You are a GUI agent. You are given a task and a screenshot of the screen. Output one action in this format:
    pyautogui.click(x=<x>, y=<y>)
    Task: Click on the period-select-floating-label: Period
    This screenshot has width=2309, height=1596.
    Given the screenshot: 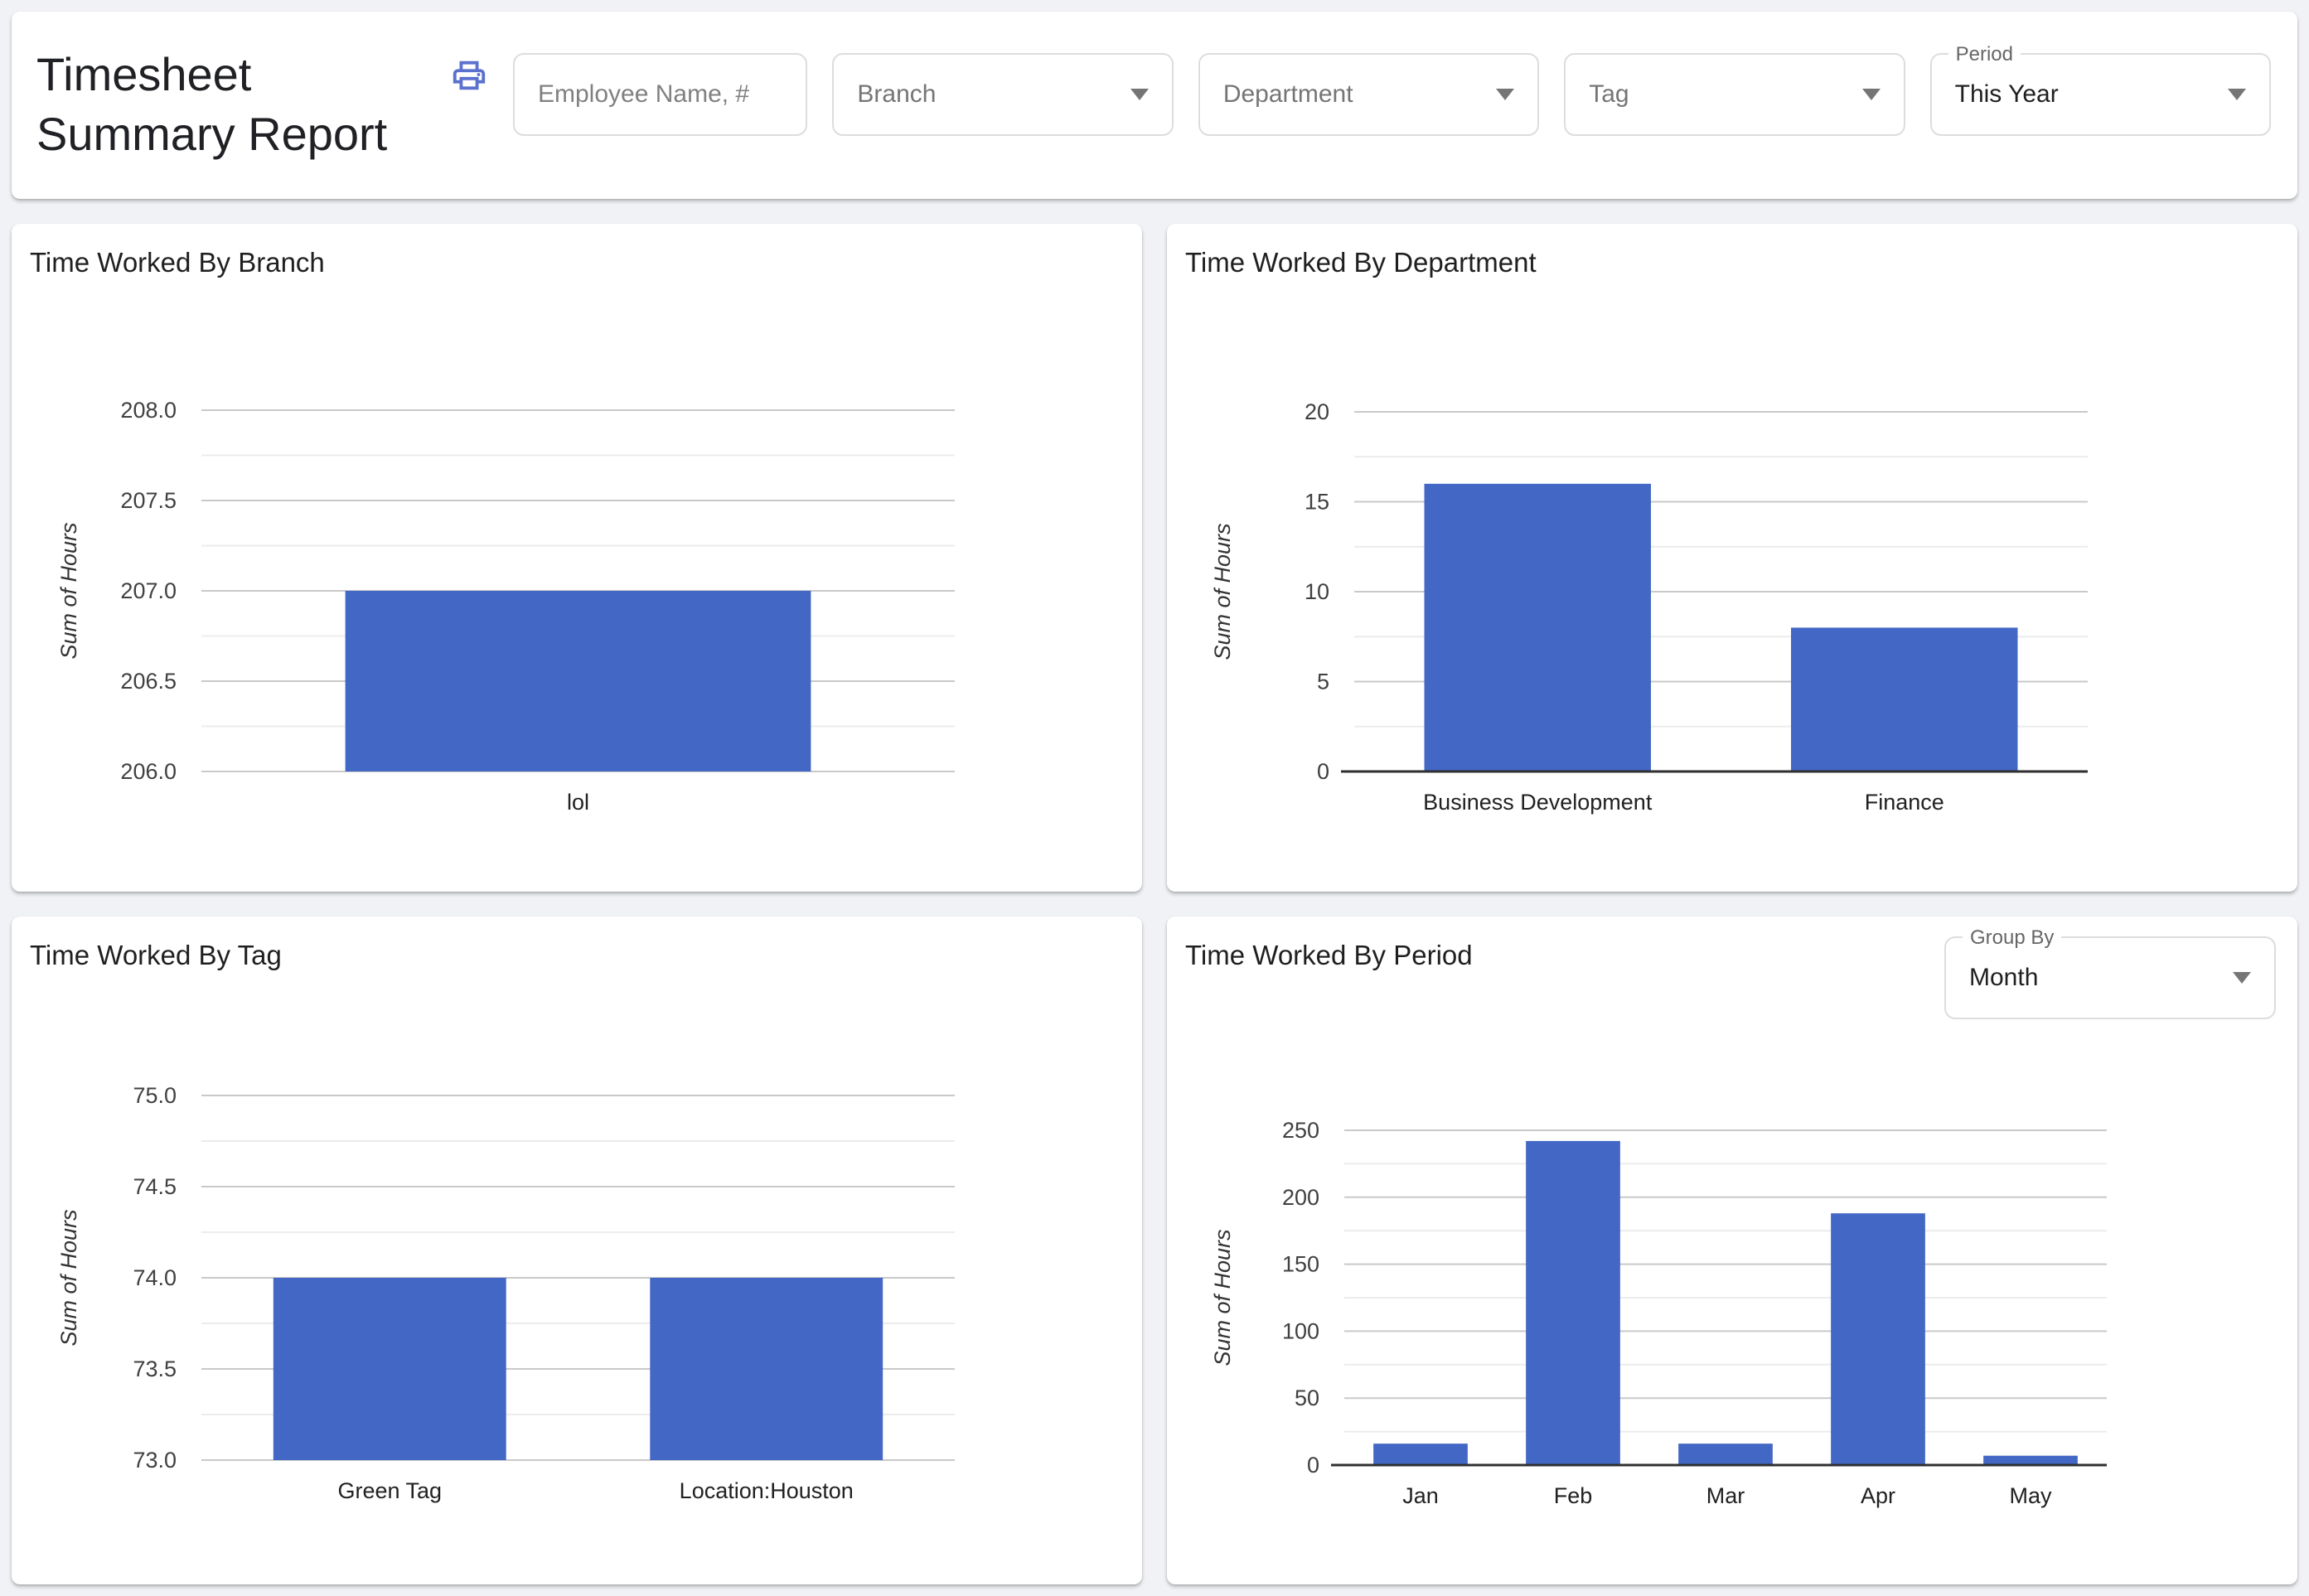 What is the action you would take?
    pyautogui.click(x=1985, y=55)
    